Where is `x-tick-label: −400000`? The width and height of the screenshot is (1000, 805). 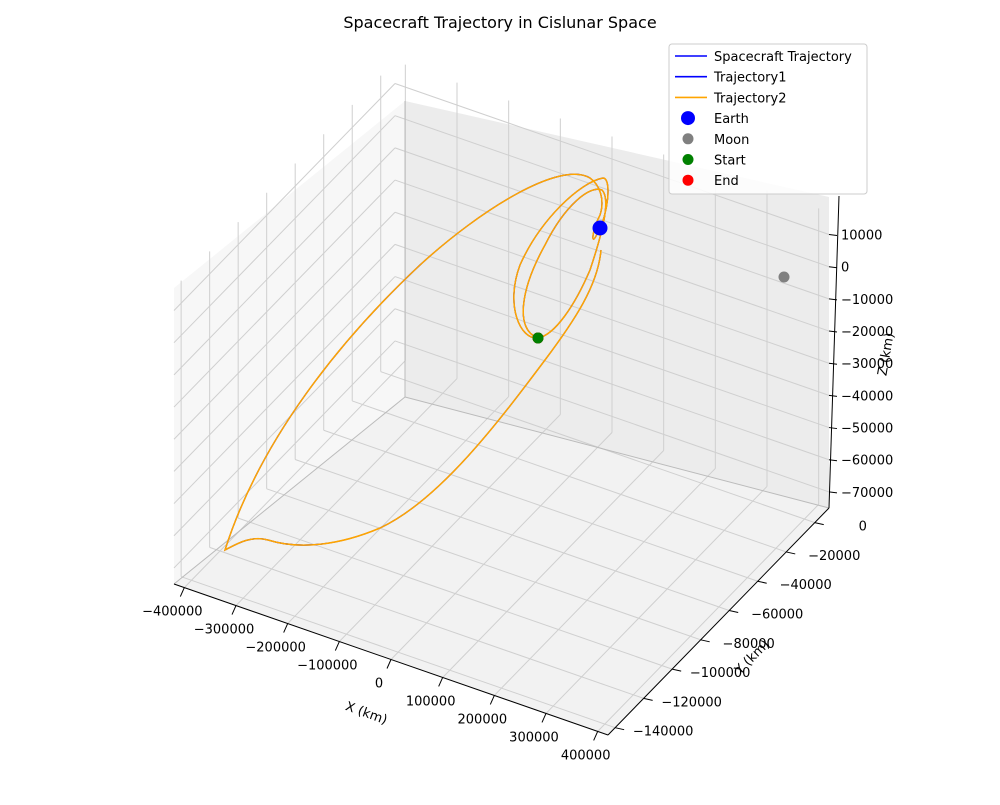
x-tick-label: −400000 is located at coordinates (172, 612).